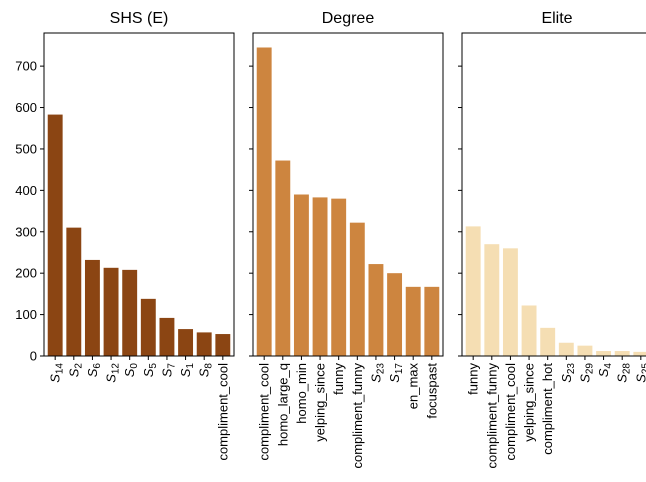 The image size is (646, 482). What do you see at coordinates (547, 409) in the screenshot?
I see `x-tick-label: compliment_hot` at bounding box center [547, 409].